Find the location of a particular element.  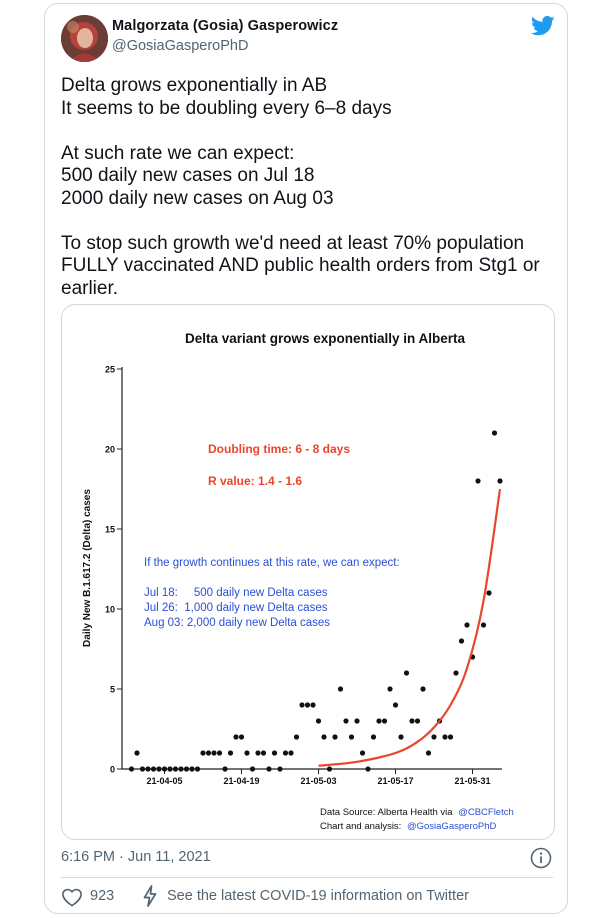

x-tick-label: 21-04-19 is located at coordinates (241, 781).